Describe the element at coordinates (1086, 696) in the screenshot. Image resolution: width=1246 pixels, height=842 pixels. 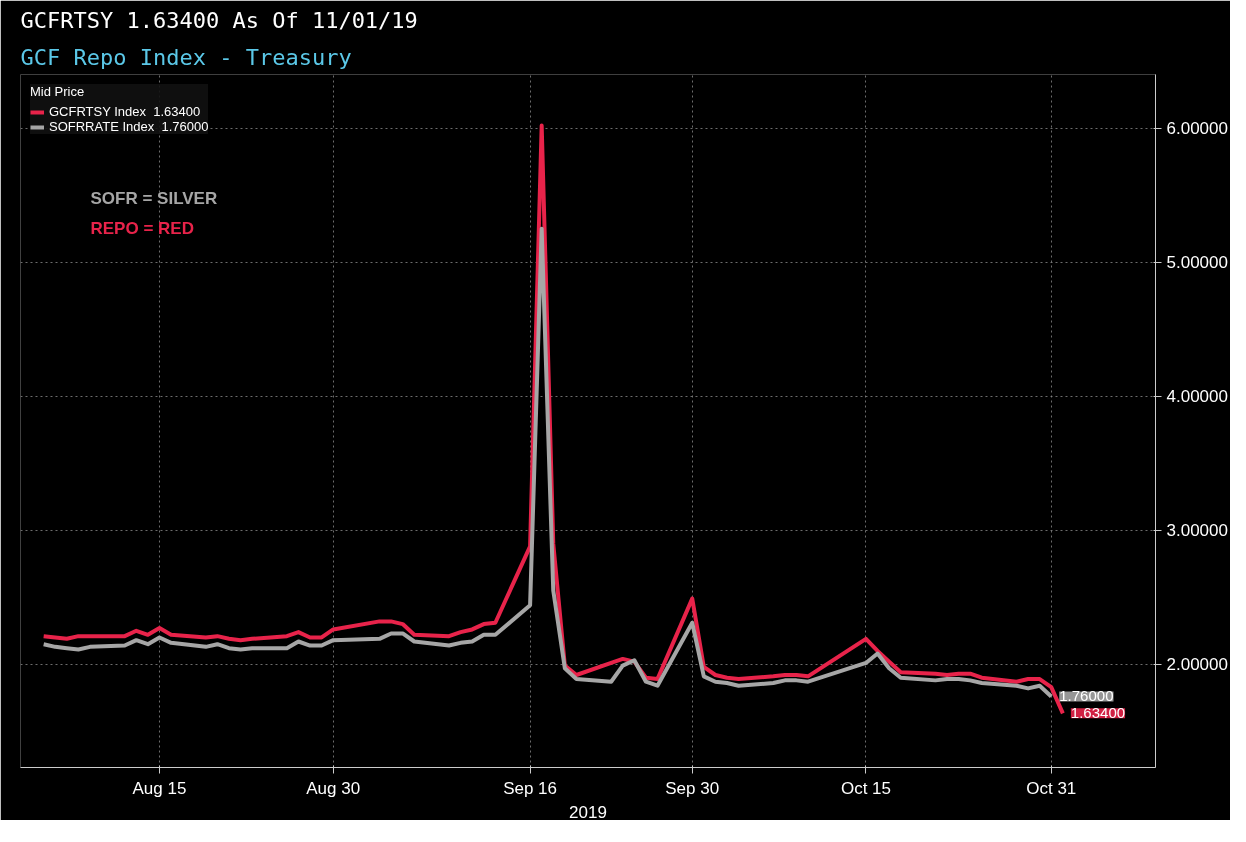
I see `annotation: 1.76000` at that location.